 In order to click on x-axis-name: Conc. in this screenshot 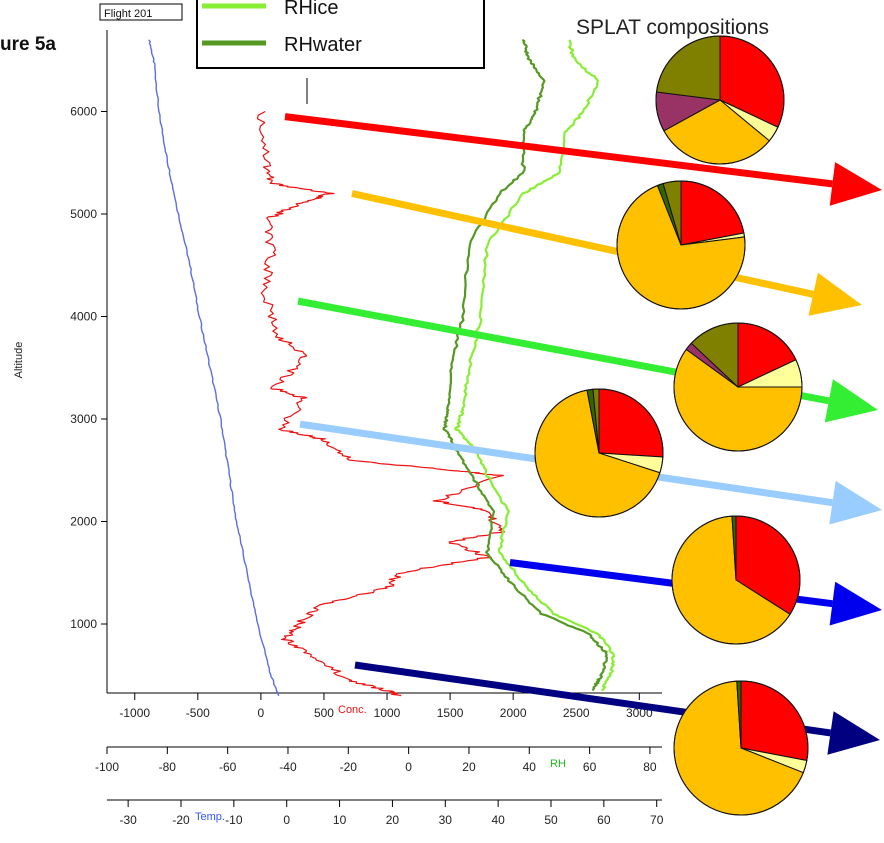, I will do `click(352, 710)`.